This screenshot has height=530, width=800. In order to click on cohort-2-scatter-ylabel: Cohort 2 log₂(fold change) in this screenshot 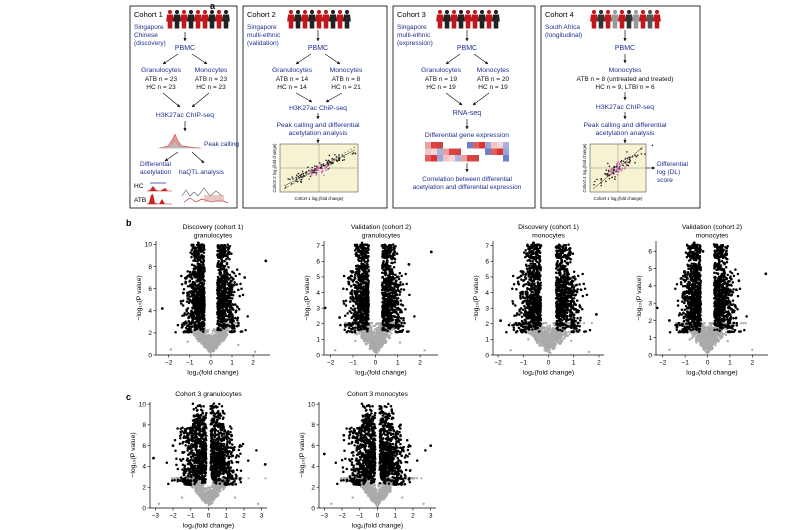, I will do `click(274, 167)`.